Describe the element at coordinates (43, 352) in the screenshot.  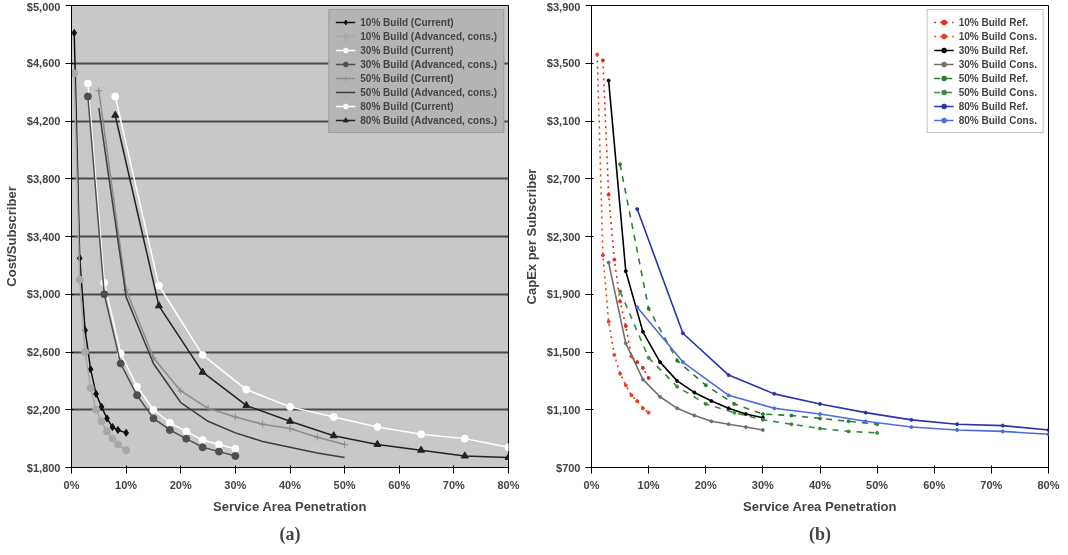
I see `y-tick-label: $2,600` at that location.